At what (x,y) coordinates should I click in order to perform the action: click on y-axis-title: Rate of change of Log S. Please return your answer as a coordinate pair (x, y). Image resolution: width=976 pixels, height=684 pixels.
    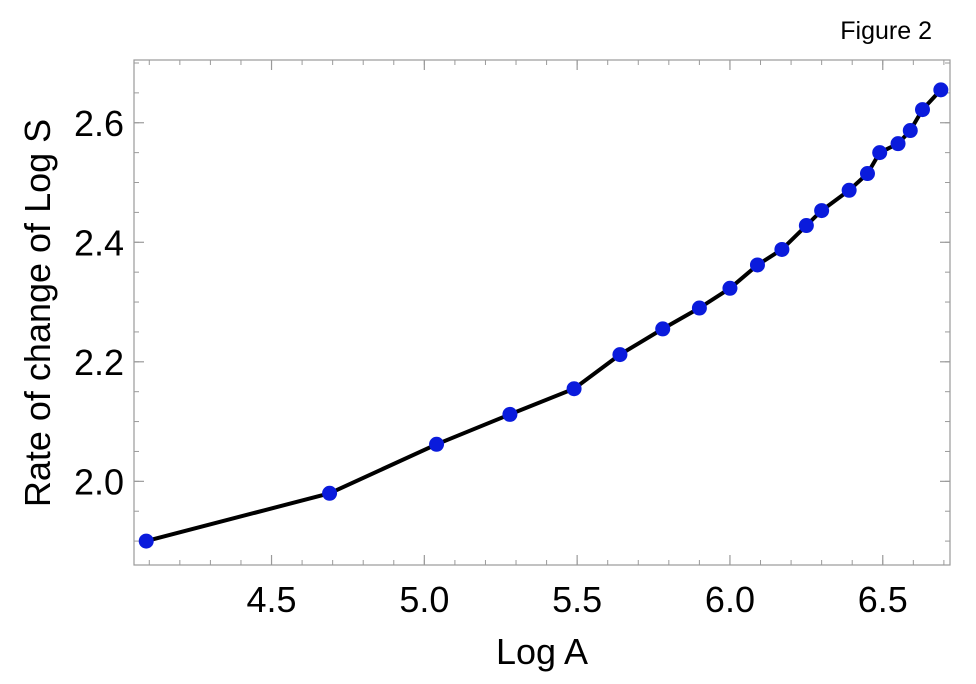
    Looking at the image, I should click on (37, 313).